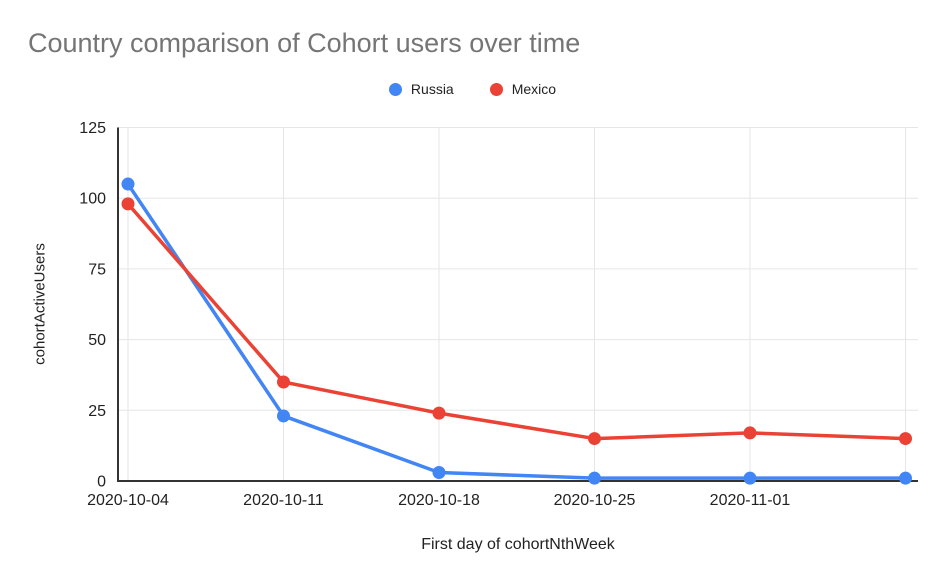  What do you see at coordinates (92, 128) in the screenshot?
I see `y-tick-label: 125` at bounding box center [92, 128].